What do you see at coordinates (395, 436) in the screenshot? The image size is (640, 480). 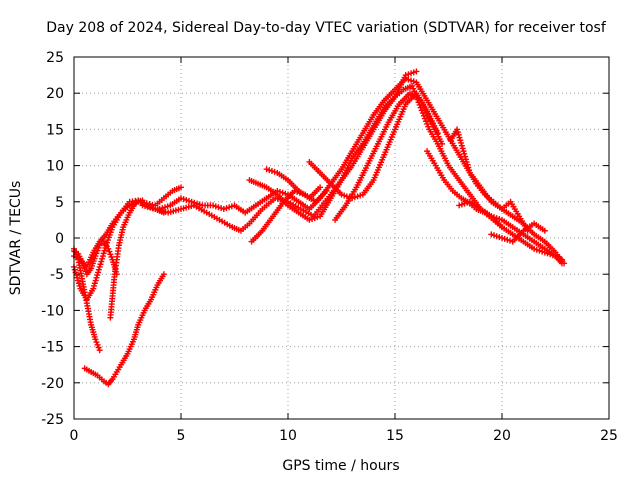 I see `x-tick-label: 15` at bounding box center [395, 436].